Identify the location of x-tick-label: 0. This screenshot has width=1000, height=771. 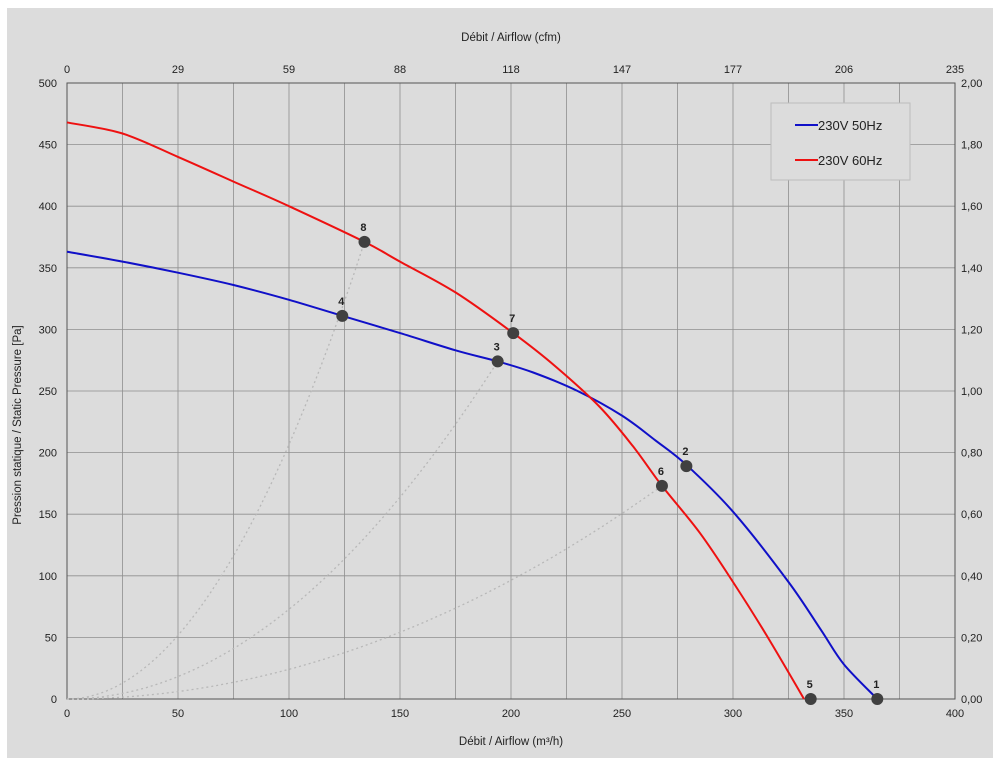
(67, 714).